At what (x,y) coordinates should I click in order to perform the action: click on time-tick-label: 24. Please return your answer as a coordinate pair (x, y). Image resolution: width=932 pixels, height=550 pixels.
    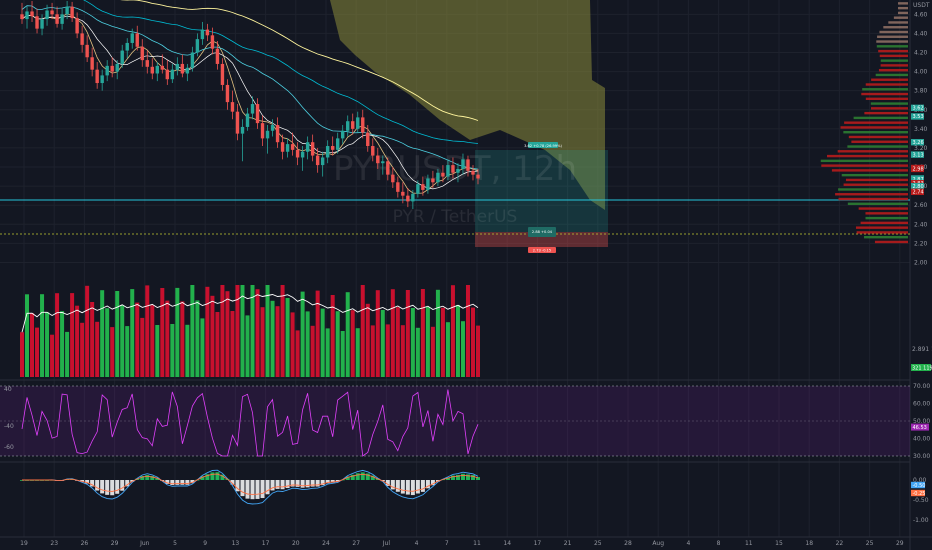
    Looking at the image, I should click on (326, 543).